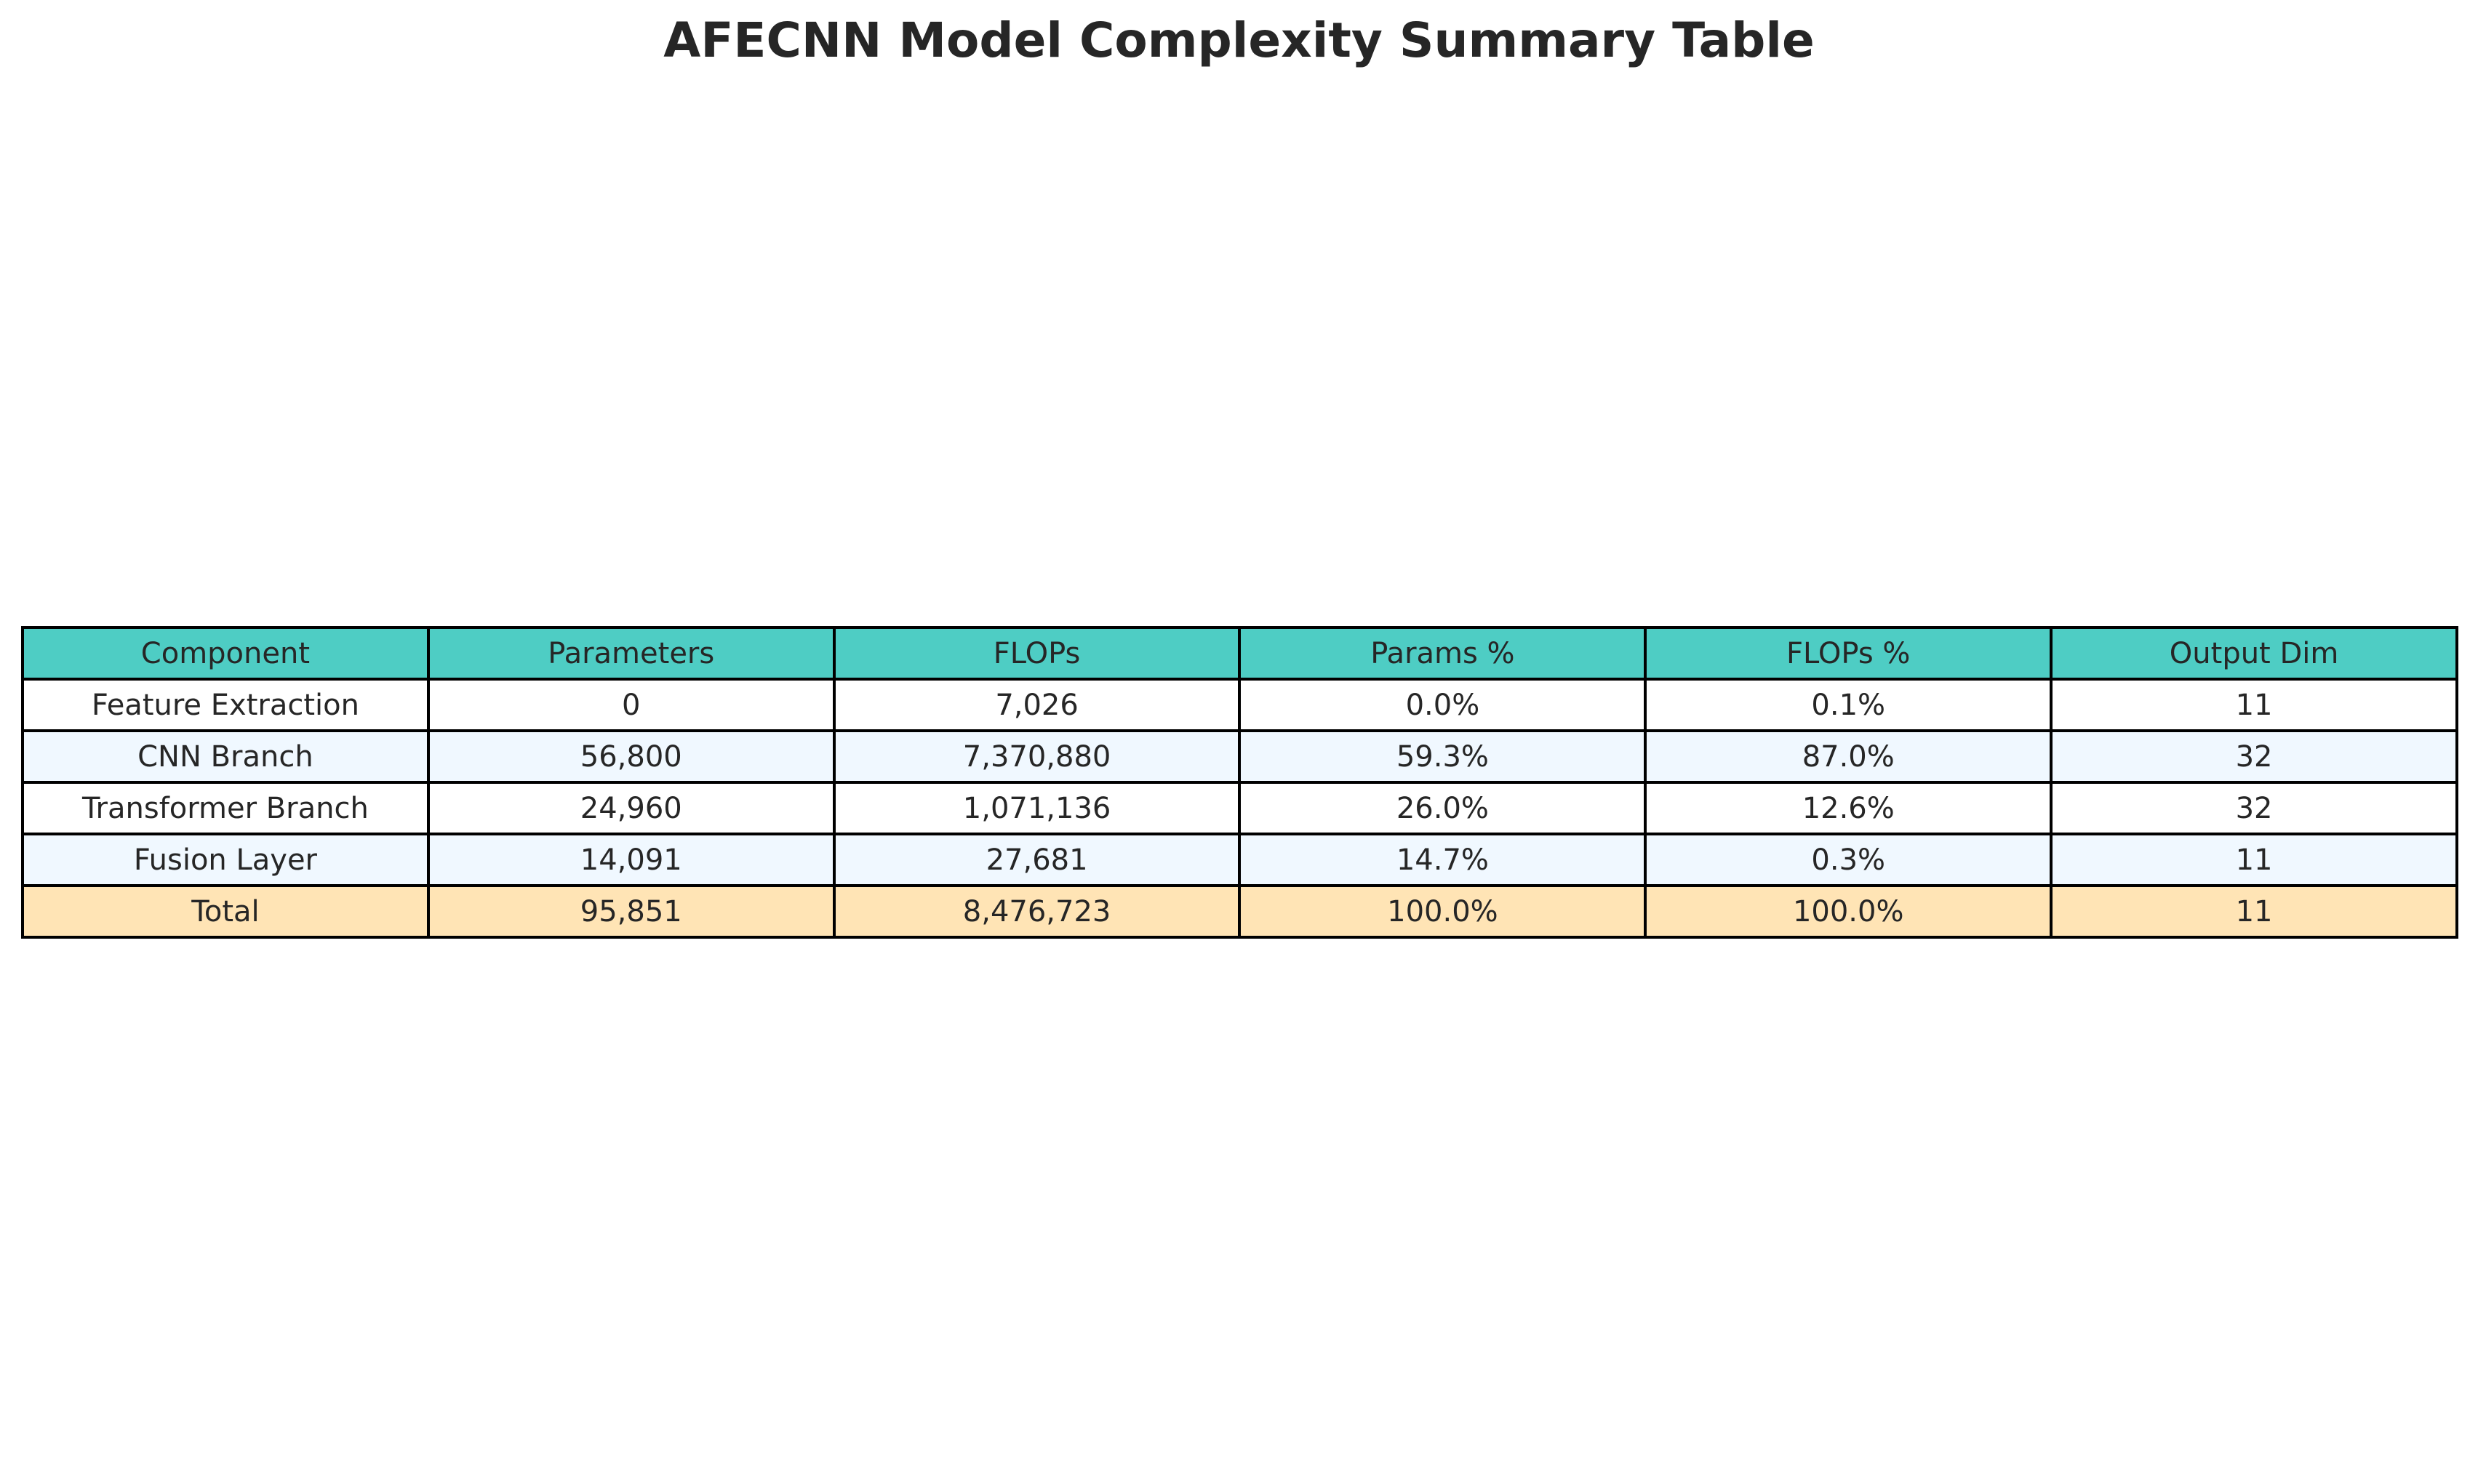 Image resolution: width=2478 pixels, height=1484 pixels. What do you see at coordinates (631, 860) in the screenshot?
I see `table-cell: 14,091` at bounding box center [631, 860].